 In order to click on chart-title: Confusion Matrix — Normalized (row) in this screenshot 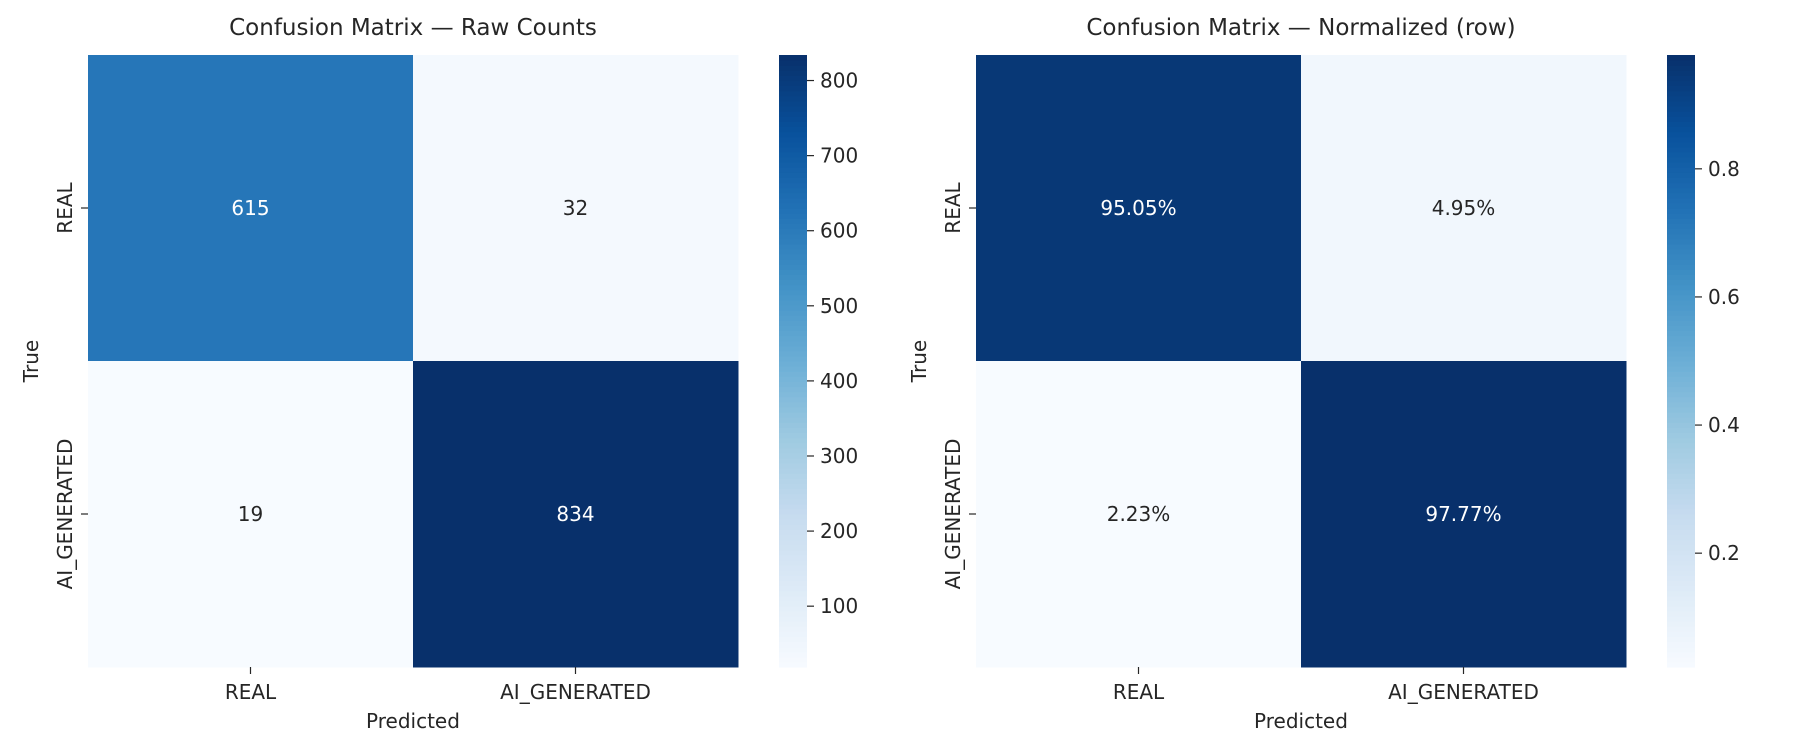, I will do `click(1300, 28)`.